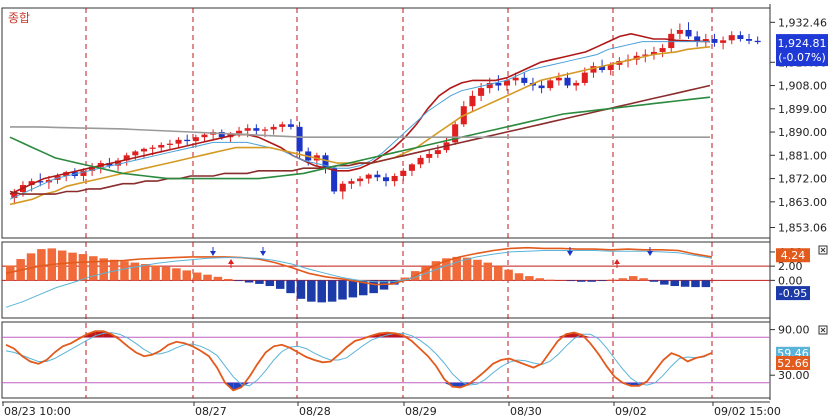 The width and height of the screenshot is (836, 420). What do you see at coordinates (802, 50) in the screenshot?
I see `price-badge` at bounding box center [802, 50].